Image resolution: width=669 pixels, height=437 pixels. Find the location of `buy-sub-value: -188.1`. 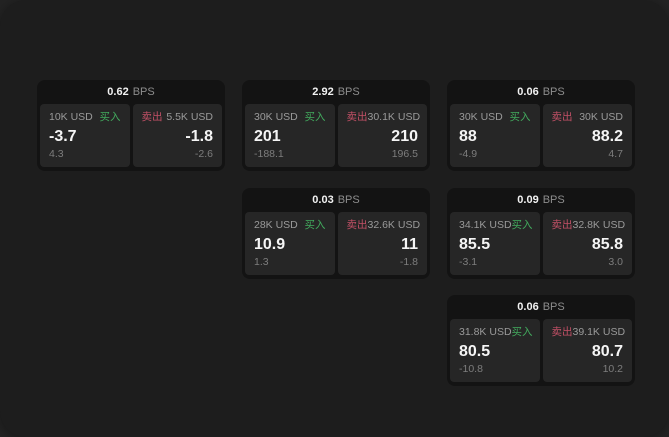

buy-sub-value: -188.1 is located at coordinates (269, 154).